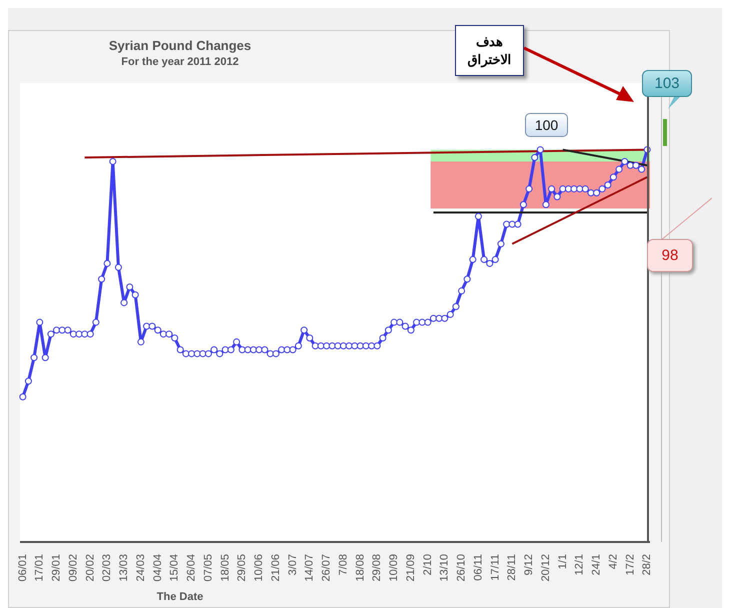 This screenshot has height=608, width=730. Describe the element at coordinates (478, 567) in the screenshot. I see `x-tick-label: 06/11` at that location.